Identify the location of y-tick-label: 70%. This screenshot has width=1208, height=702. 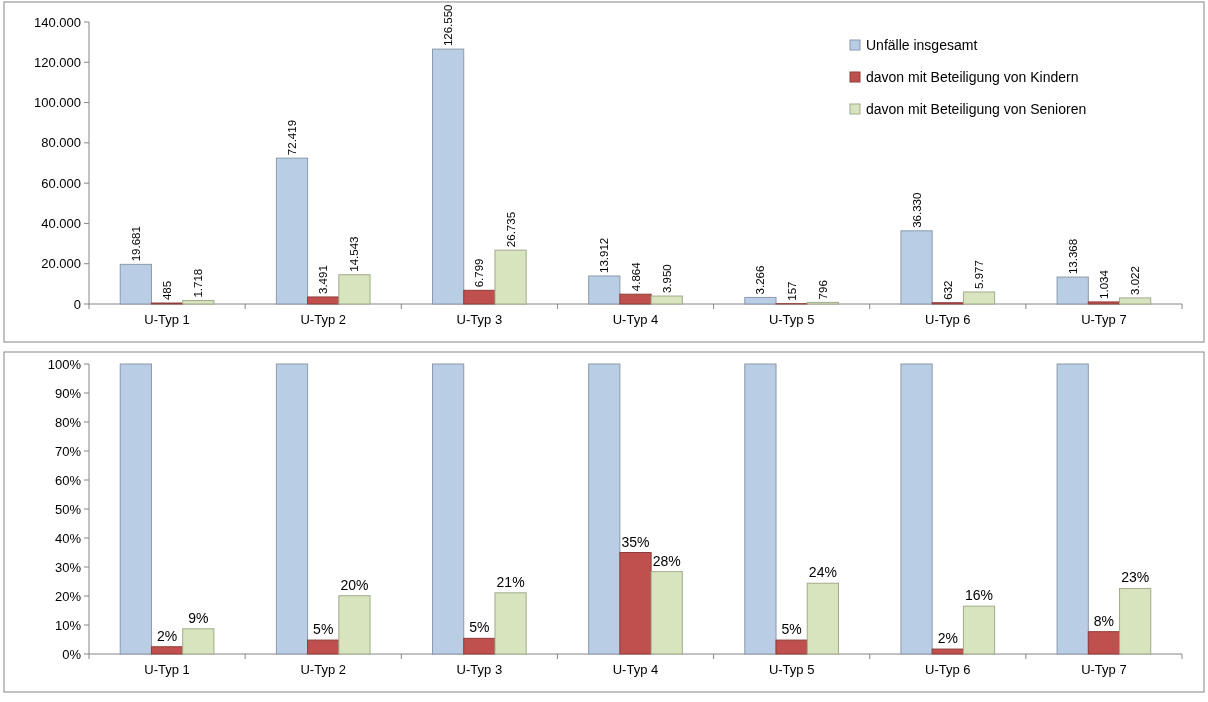
(68, 451).